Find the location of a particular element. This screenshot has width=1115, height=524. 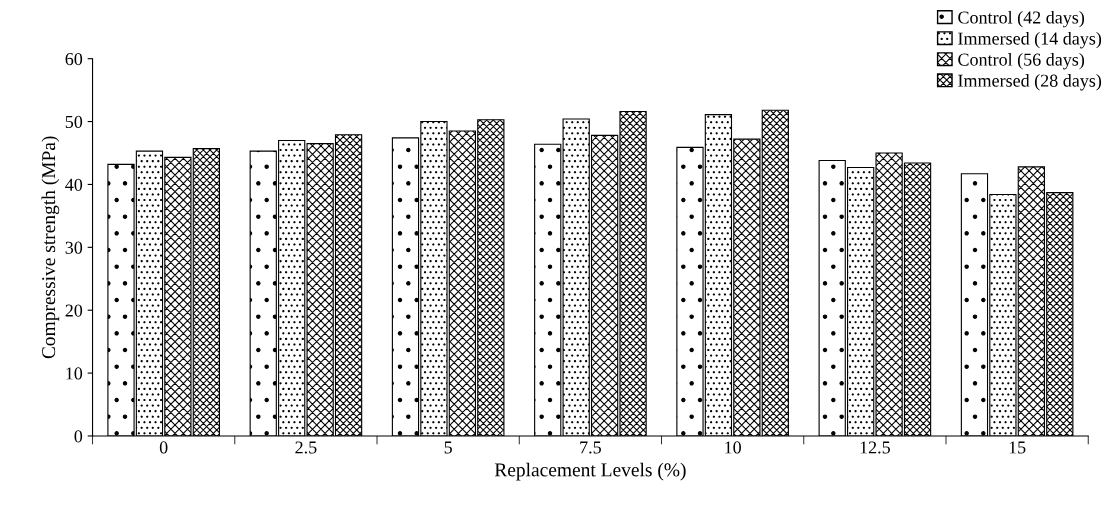

x-tick-label: 10 is located at coordinates (733, 447).